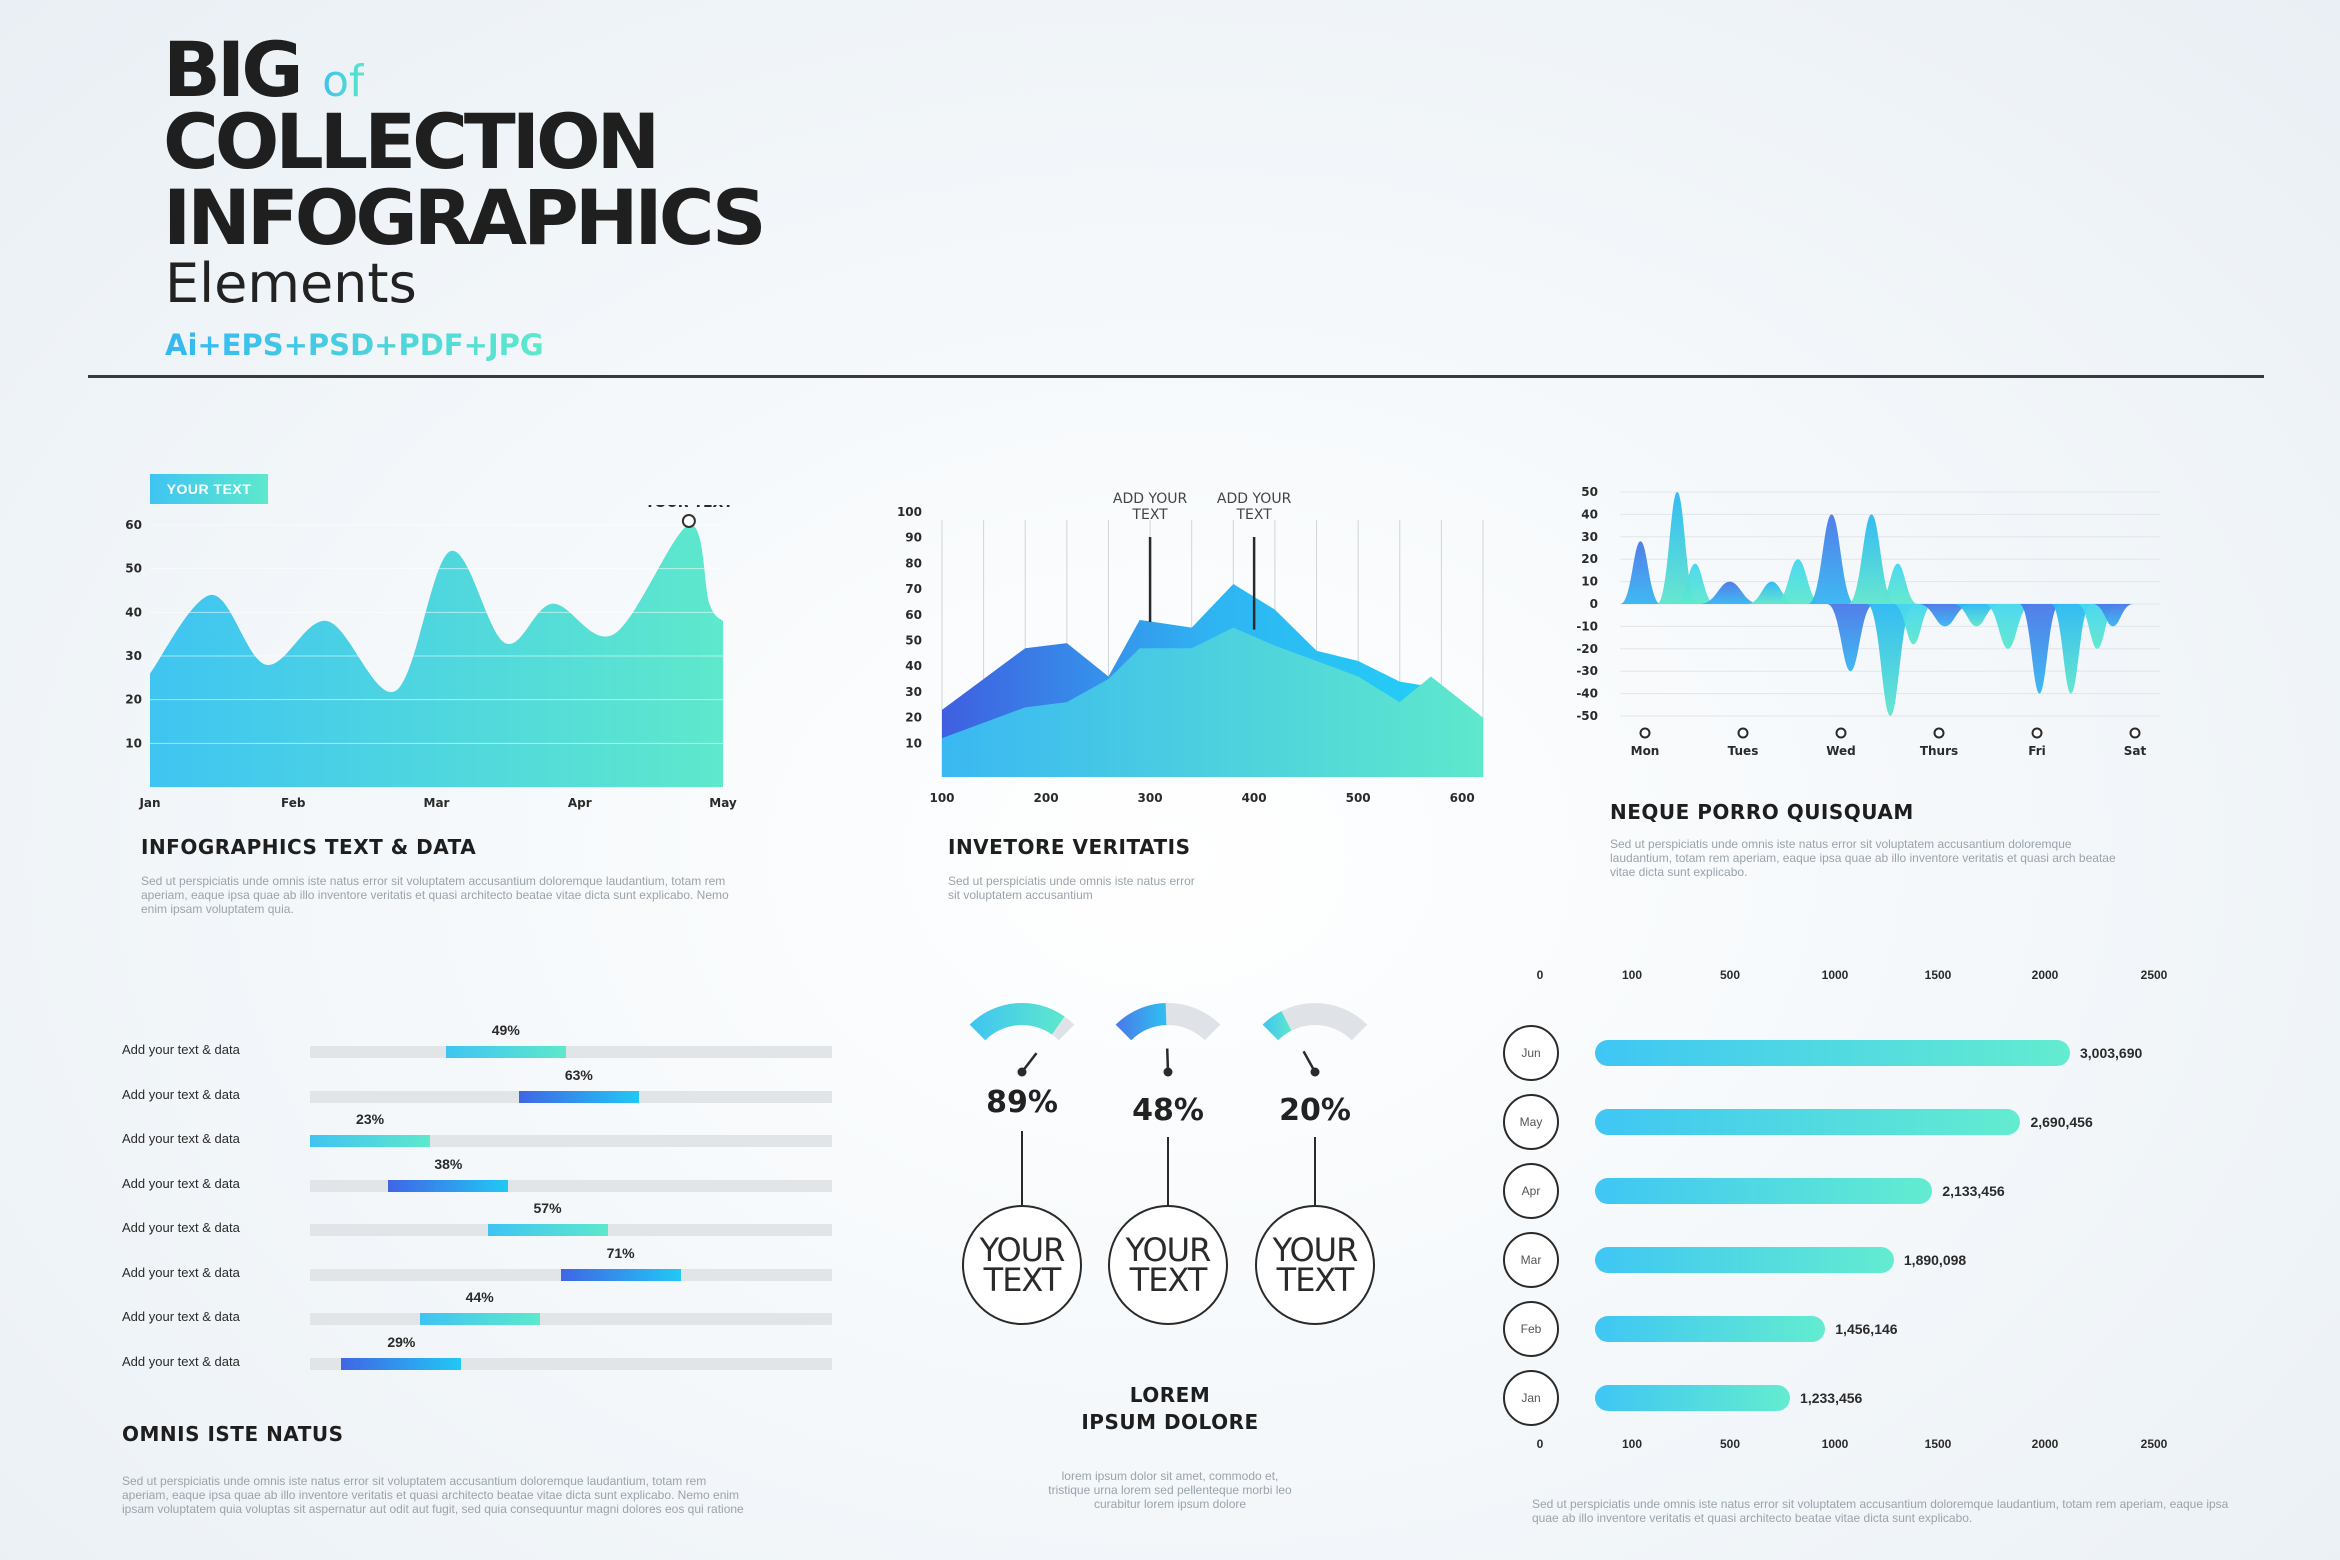  I want to click on title-infographics: INFOGRAPHICS, so click(465, 217).